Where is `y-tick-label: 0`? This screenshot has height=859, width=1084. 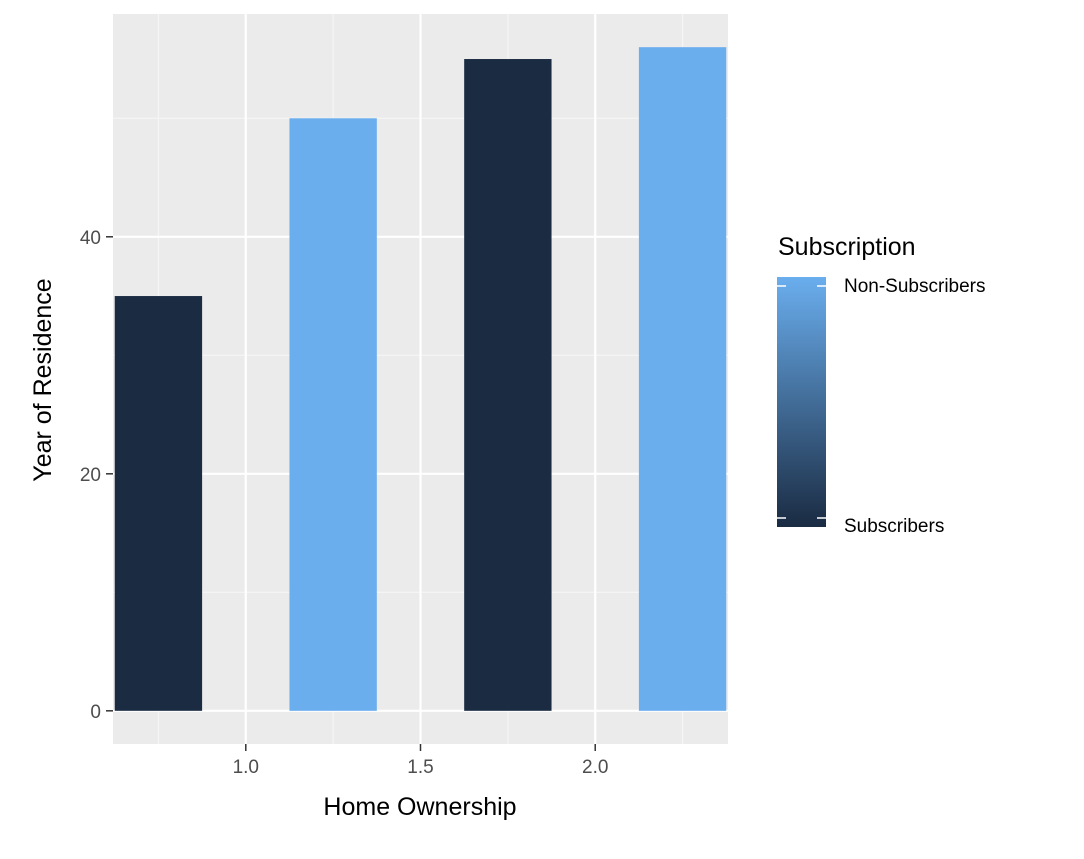
y-tick-label: 0 is located at coordinates (95, 712).